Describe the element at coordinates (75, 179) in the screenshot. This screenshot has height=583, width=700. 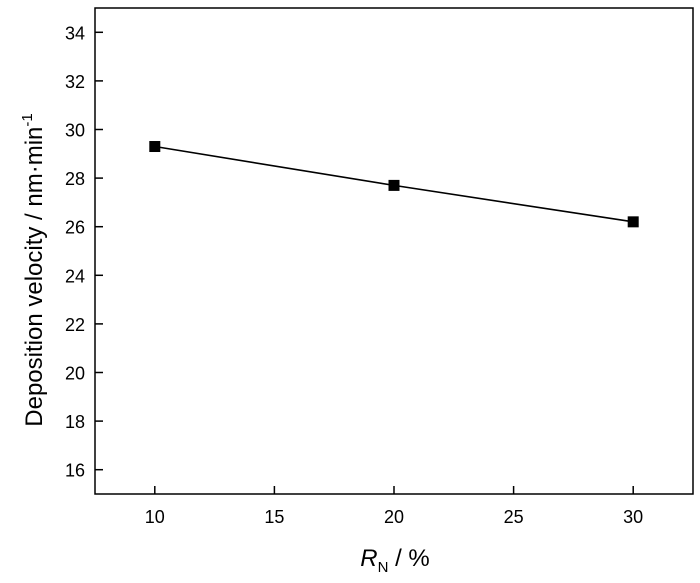
I see `y-tick-label-6: 28` at that location.